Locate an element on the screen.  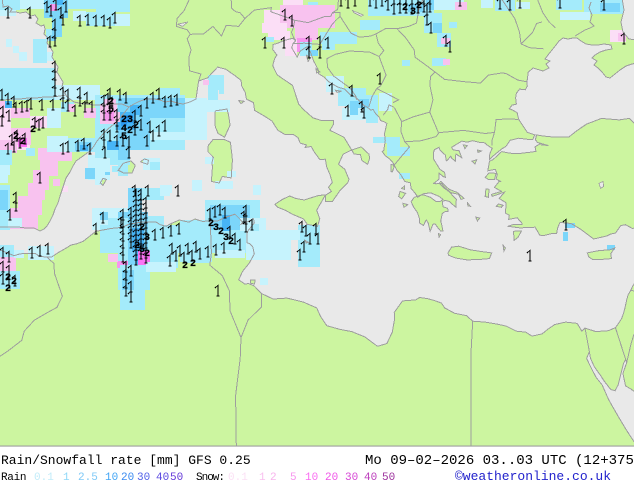
svg-text: 2.5 is located at coordinates (88, 478).